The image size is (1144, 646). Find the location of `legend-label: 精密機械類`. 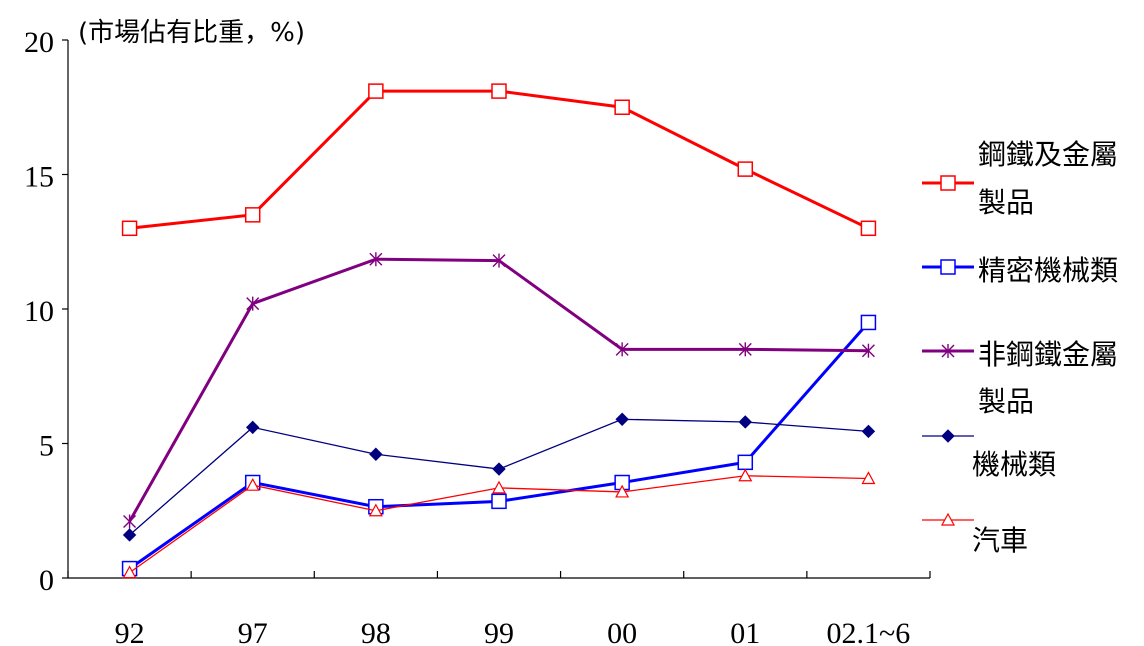

legend-label: 精密機械類 is located at coordinates (1048, 270).